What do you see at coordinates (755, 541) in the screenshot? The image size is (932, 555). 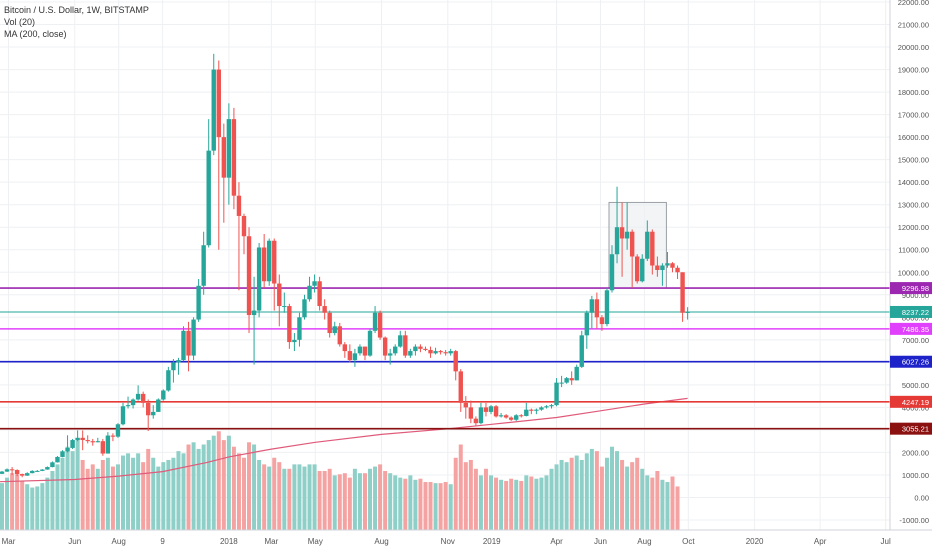 I see `x-tick-label-14: 2020` at bounding box center [755, 541].